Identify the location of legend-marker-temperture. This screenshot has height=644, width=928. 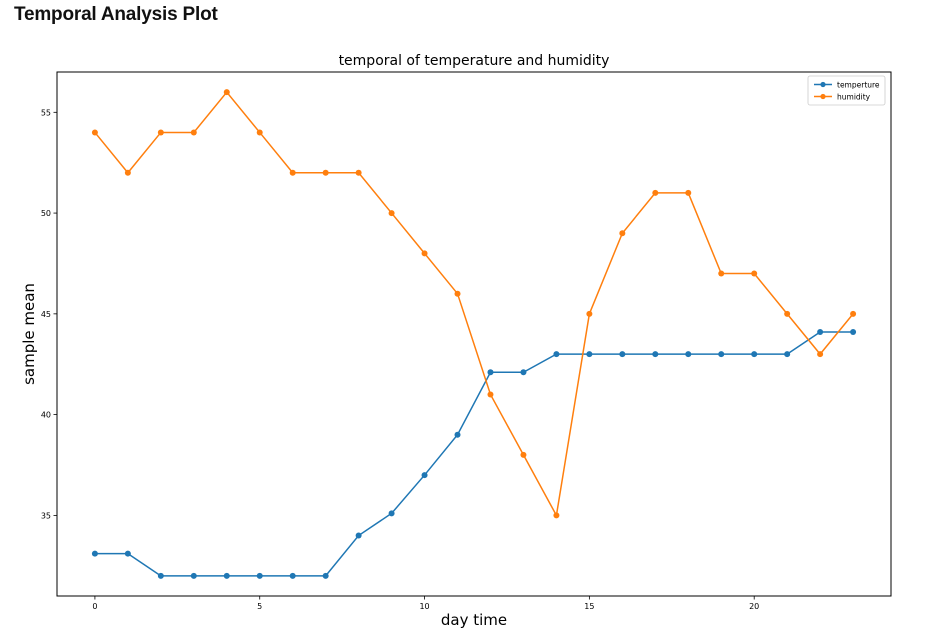
(823, 84).